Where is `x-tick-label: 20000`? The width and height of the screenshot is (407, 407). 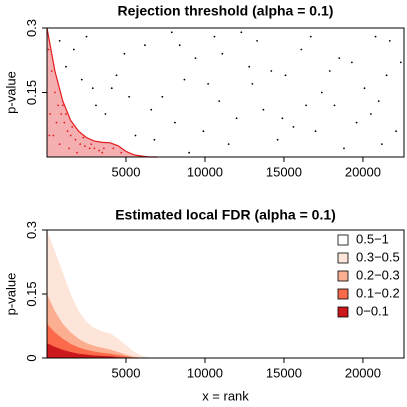 x-tick-label: 20000 is located at coordinates (363, 372).